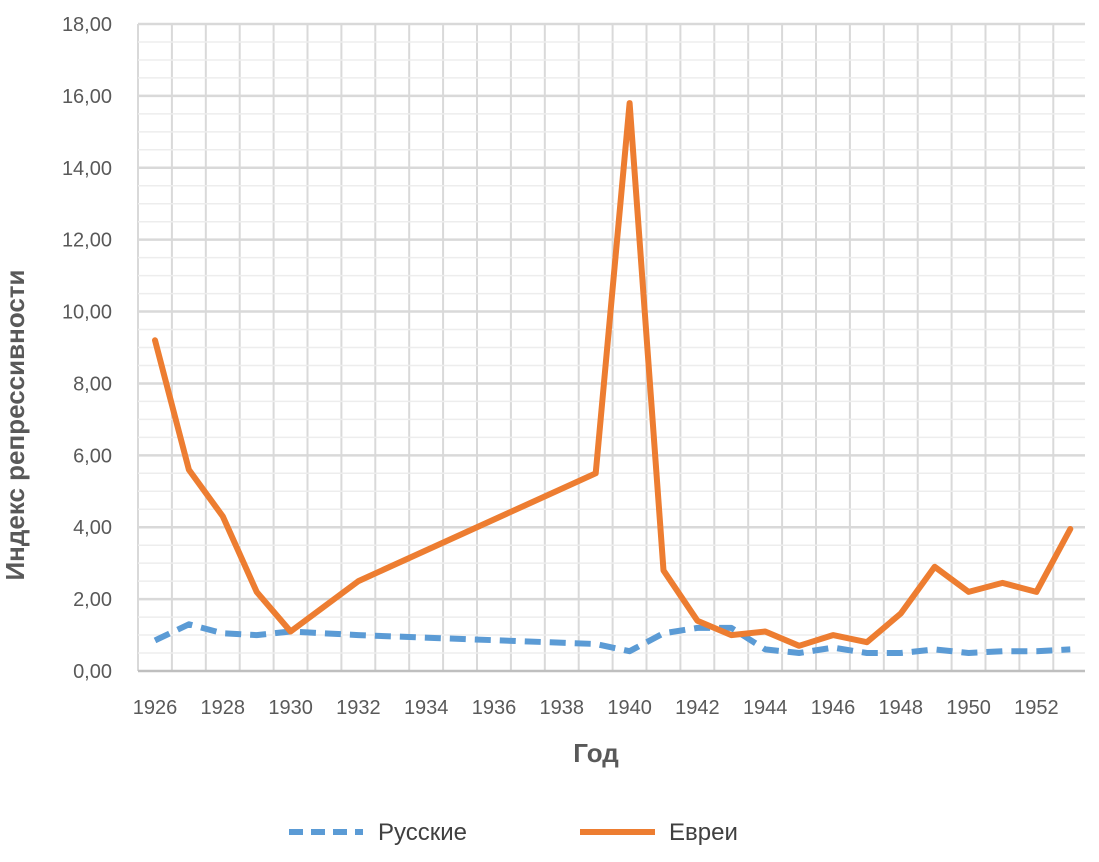  I want to click on x-tick-label: 1946, so click(833, 708).